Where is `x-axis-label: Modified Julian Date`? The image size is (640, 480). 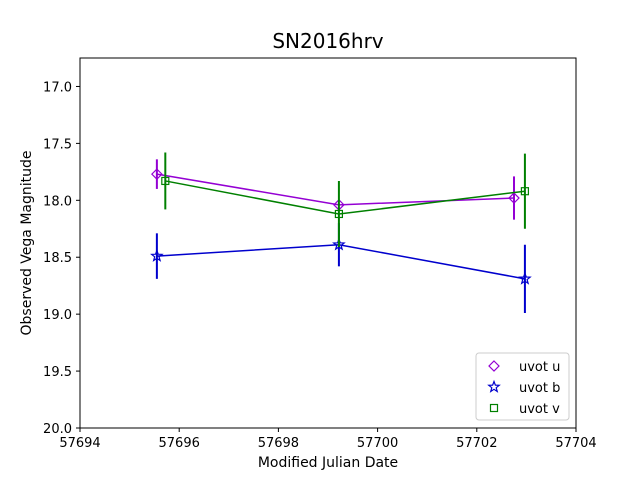
x-axis-label: Modified Julian Date is located at coordinates (328, 463).